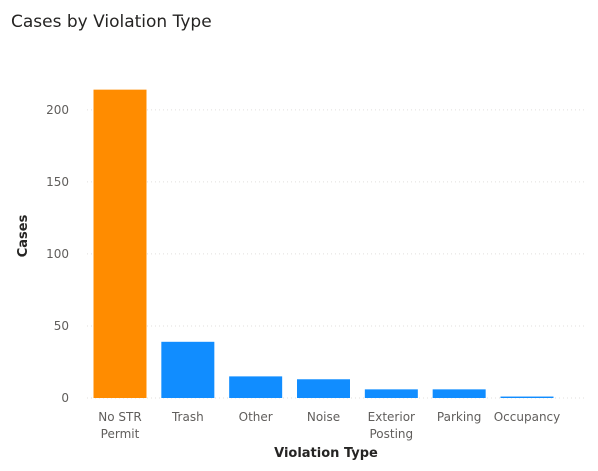 Image resolution: width=598 pixels, height=471 pixels. Describe the element at coordinates (57, 182) in the screenshot. I see `y-tick-label: 150` at that location.